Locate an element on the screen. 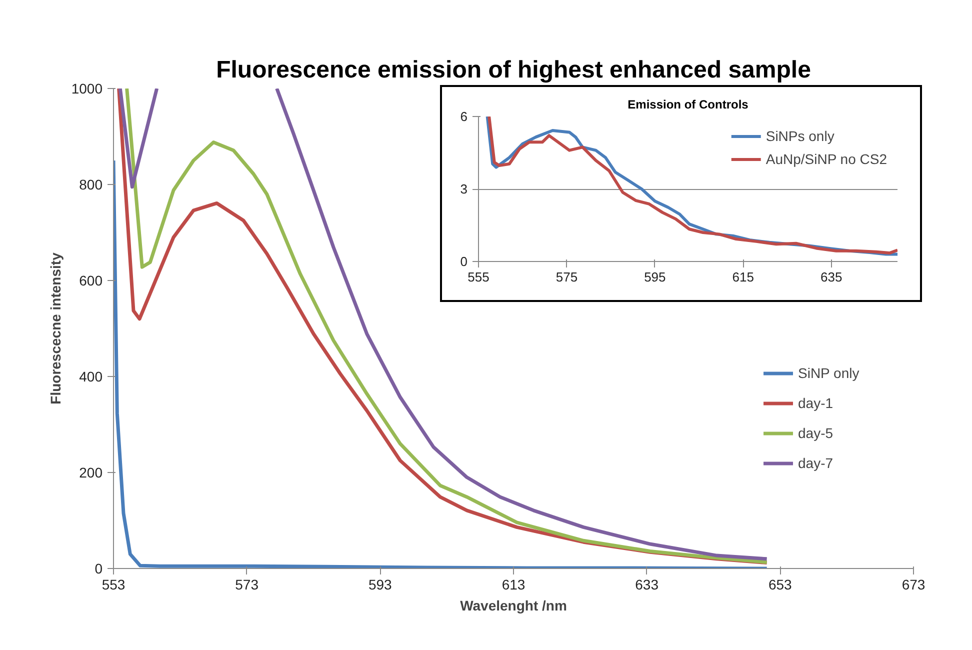 The height and width of the screenshot is (650, 972). x-tick-label: 573 is located at coordinates (247, 584).